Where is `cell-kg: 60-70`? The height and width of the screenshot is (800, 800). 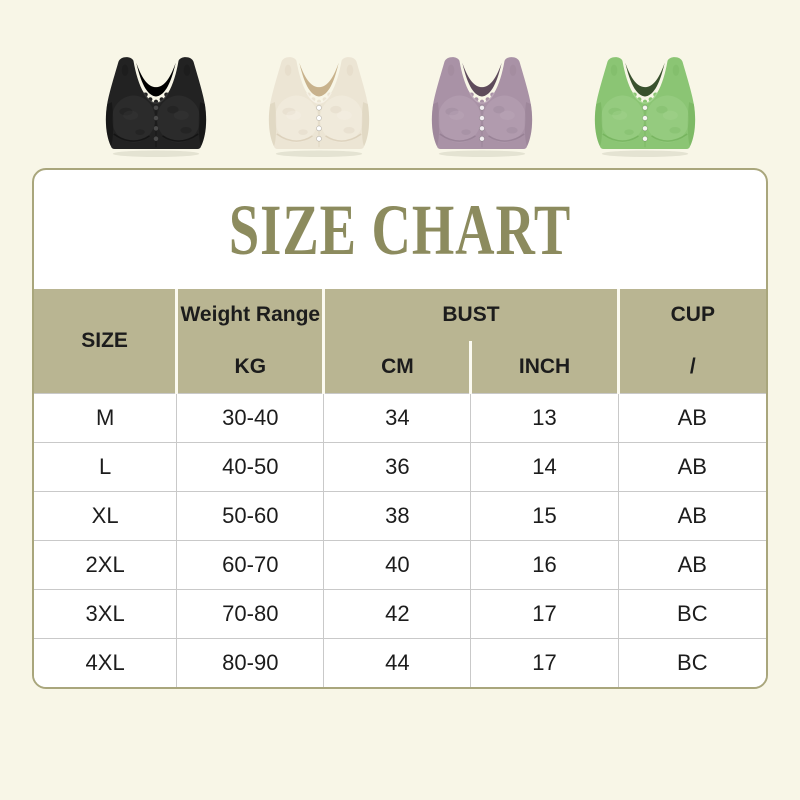 cell-kg: 60-70 is located at coordinates (250, 564).